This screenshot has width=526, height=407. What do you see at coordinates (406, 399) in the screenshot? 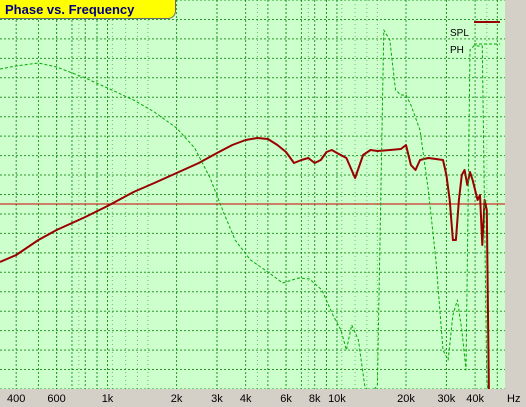
I see `x-tick-label: 20k` at bounding box center [406, 399].